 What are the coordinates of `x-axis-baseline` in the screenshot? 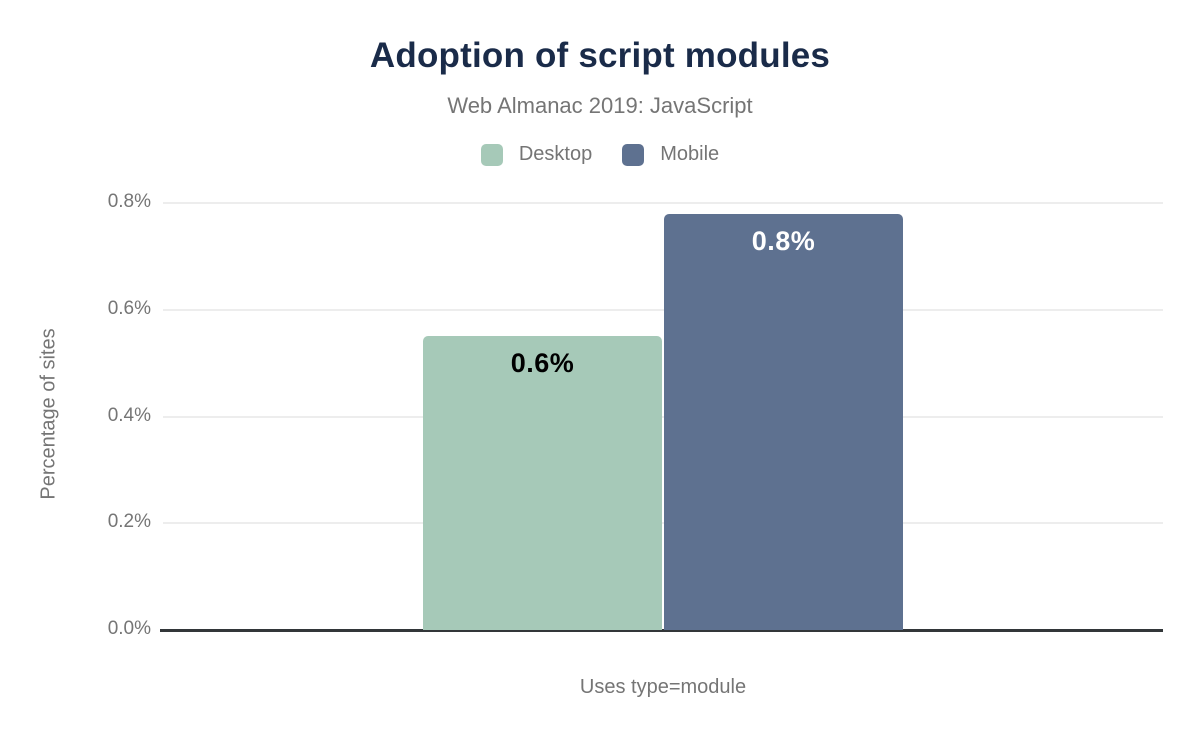 It's located at (661, 630).